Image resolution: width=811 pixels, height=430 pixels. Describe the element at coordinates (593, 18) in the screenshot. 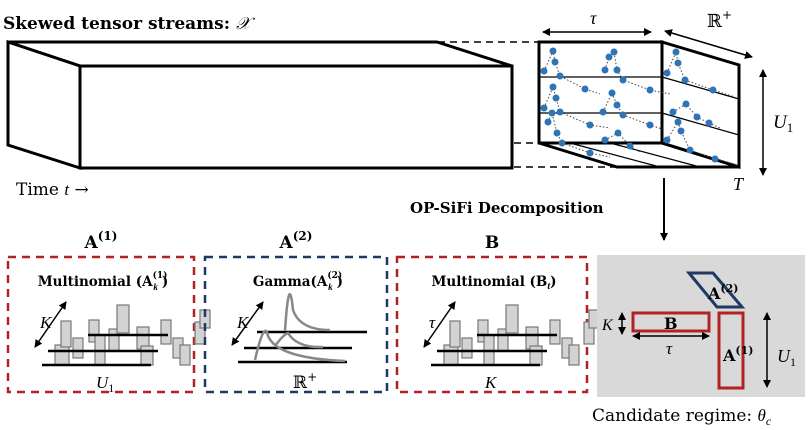

I see `tau-label: τ` at that location.